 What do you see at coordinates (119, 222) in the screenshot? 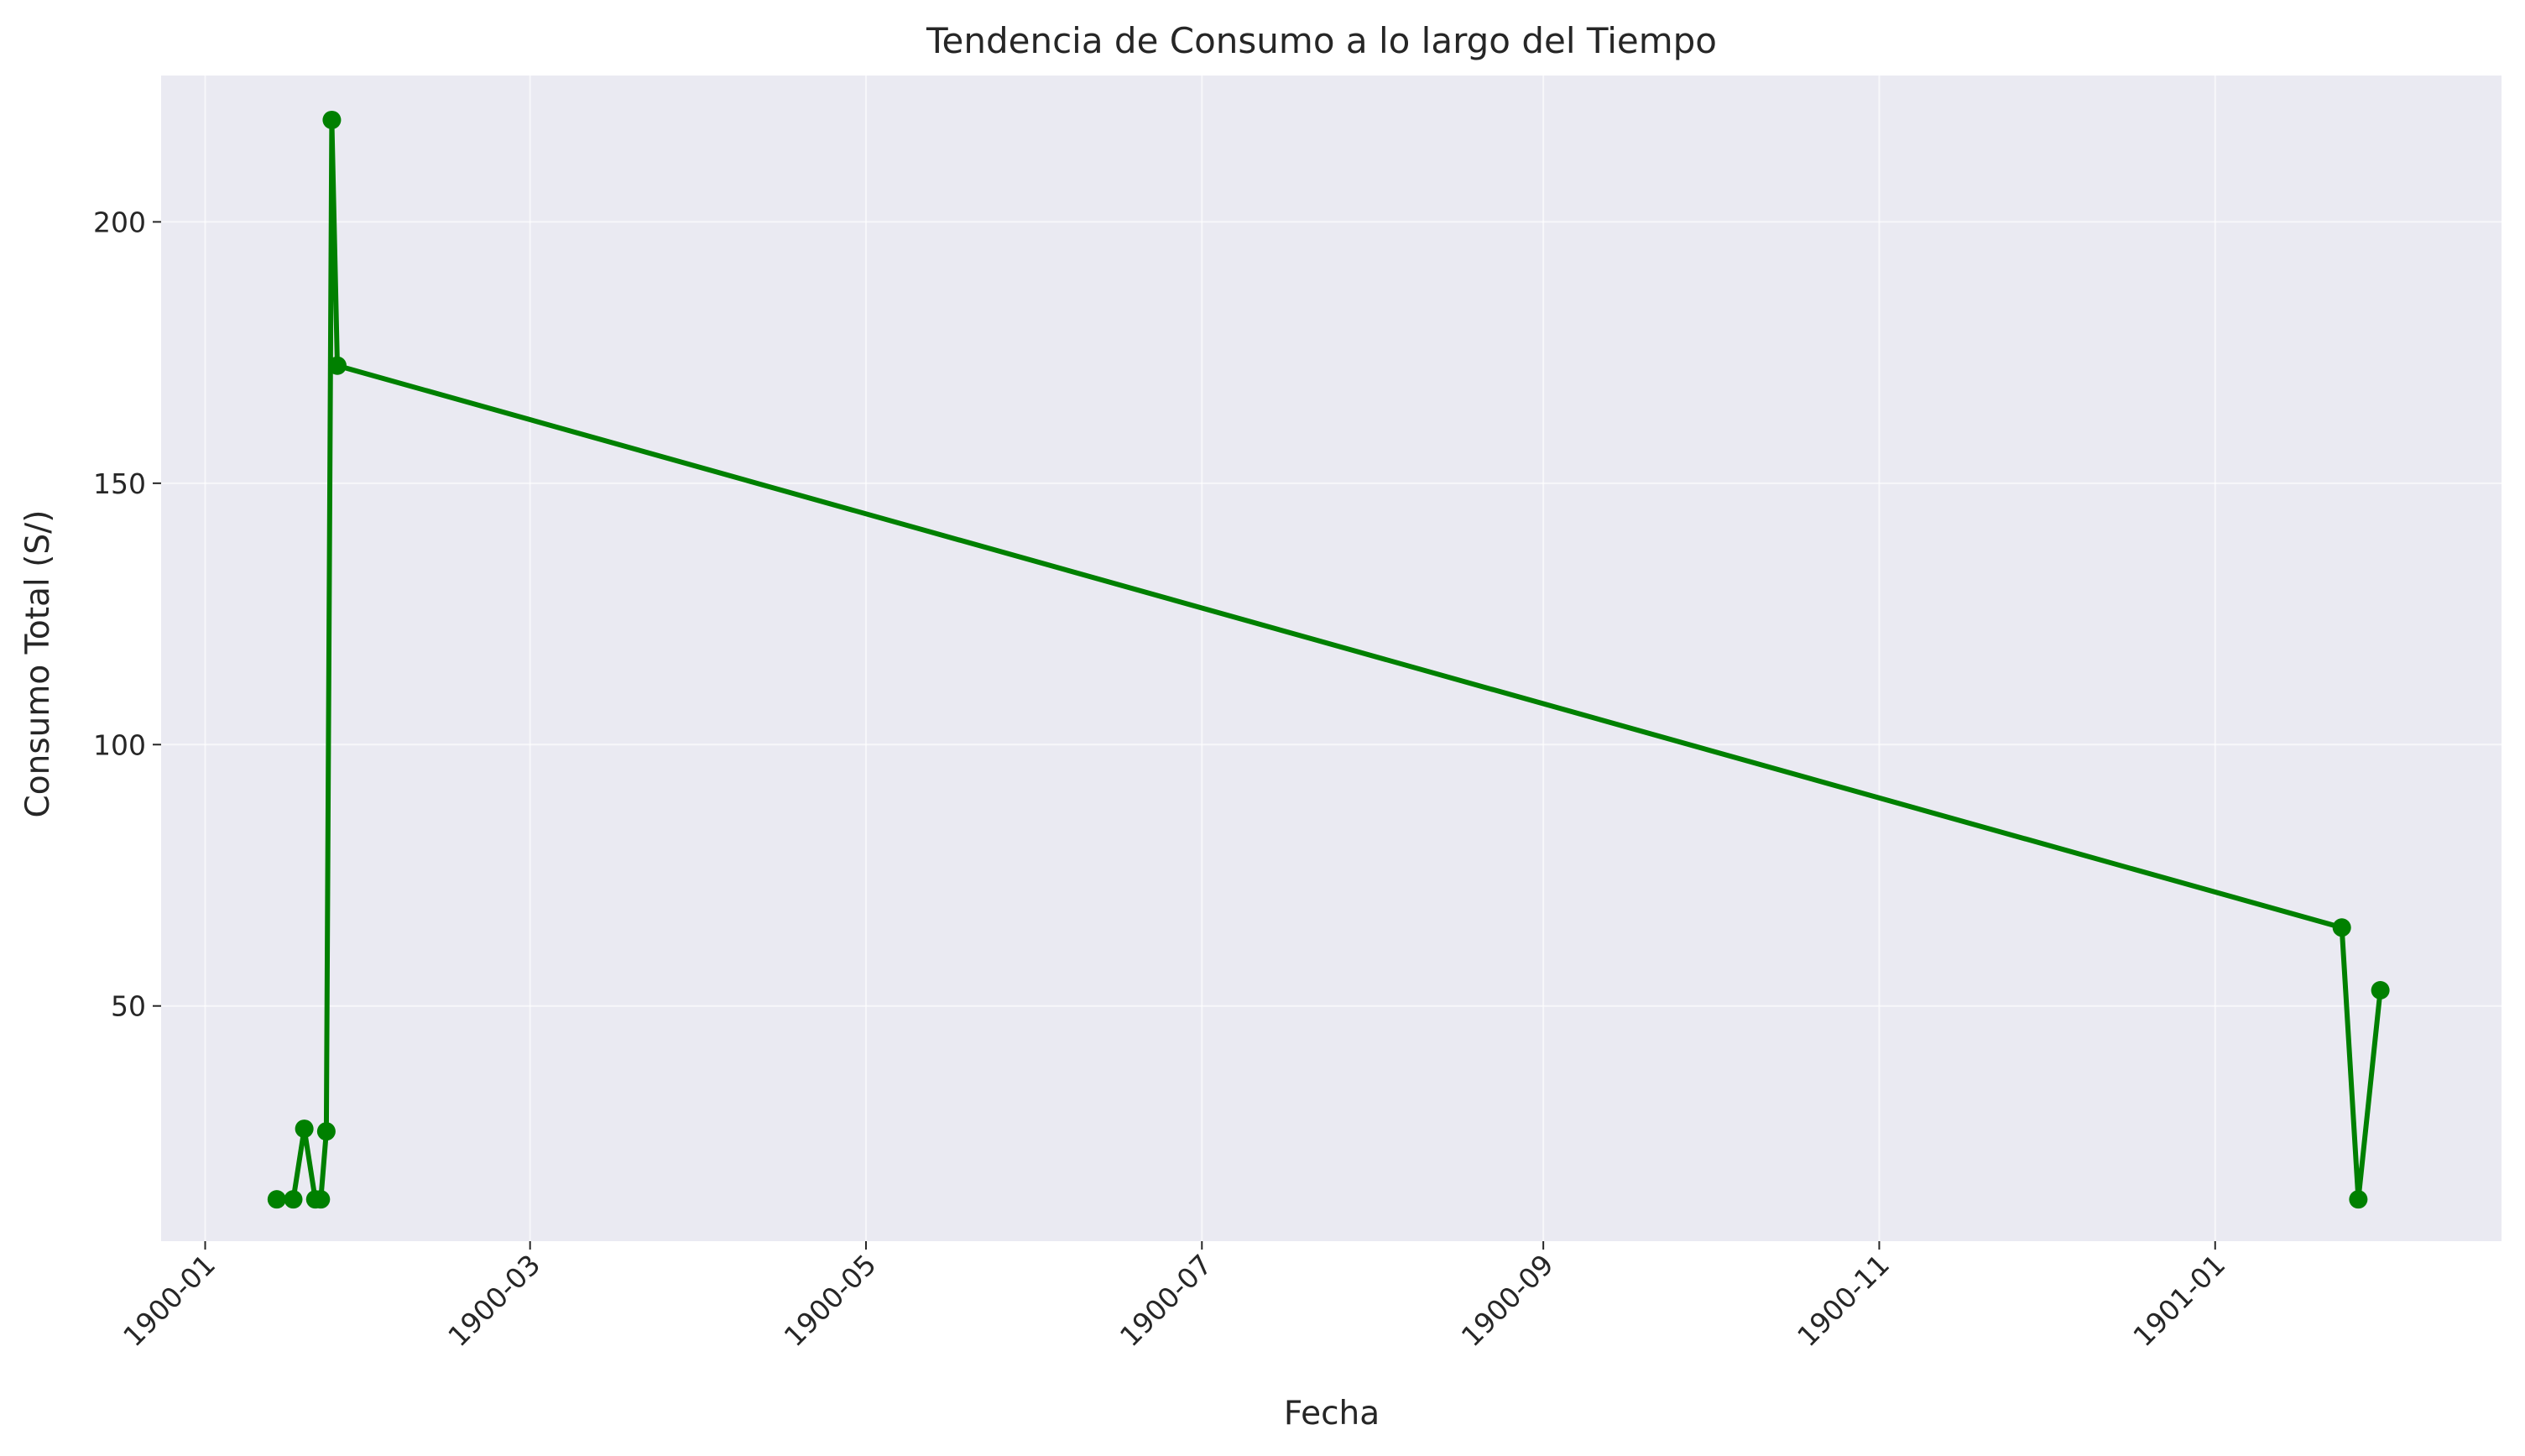
I see `y-tick-label: 200` at bounding box center [119, 222].